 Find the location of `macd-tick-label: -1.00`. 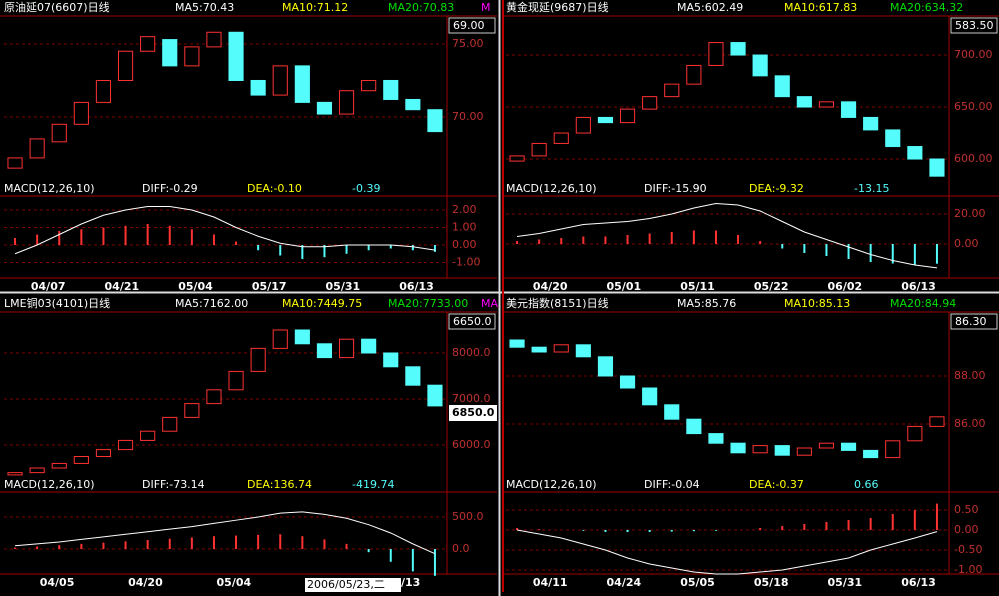

macd-tick-label: -1.00 is located at coordinates (968, 569).